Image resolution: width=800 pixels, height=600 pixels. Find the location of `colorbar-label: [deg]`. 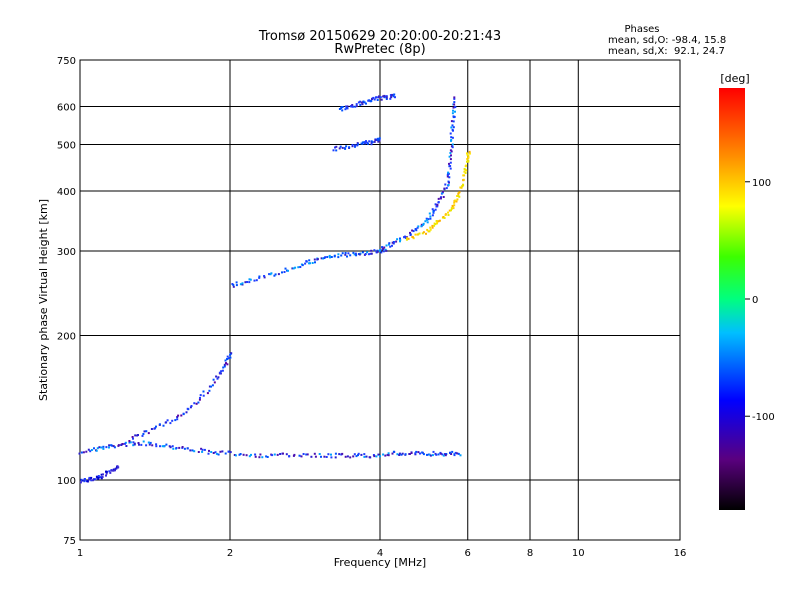

colorbar-label: [deg] is located at coordinates (734, 78).